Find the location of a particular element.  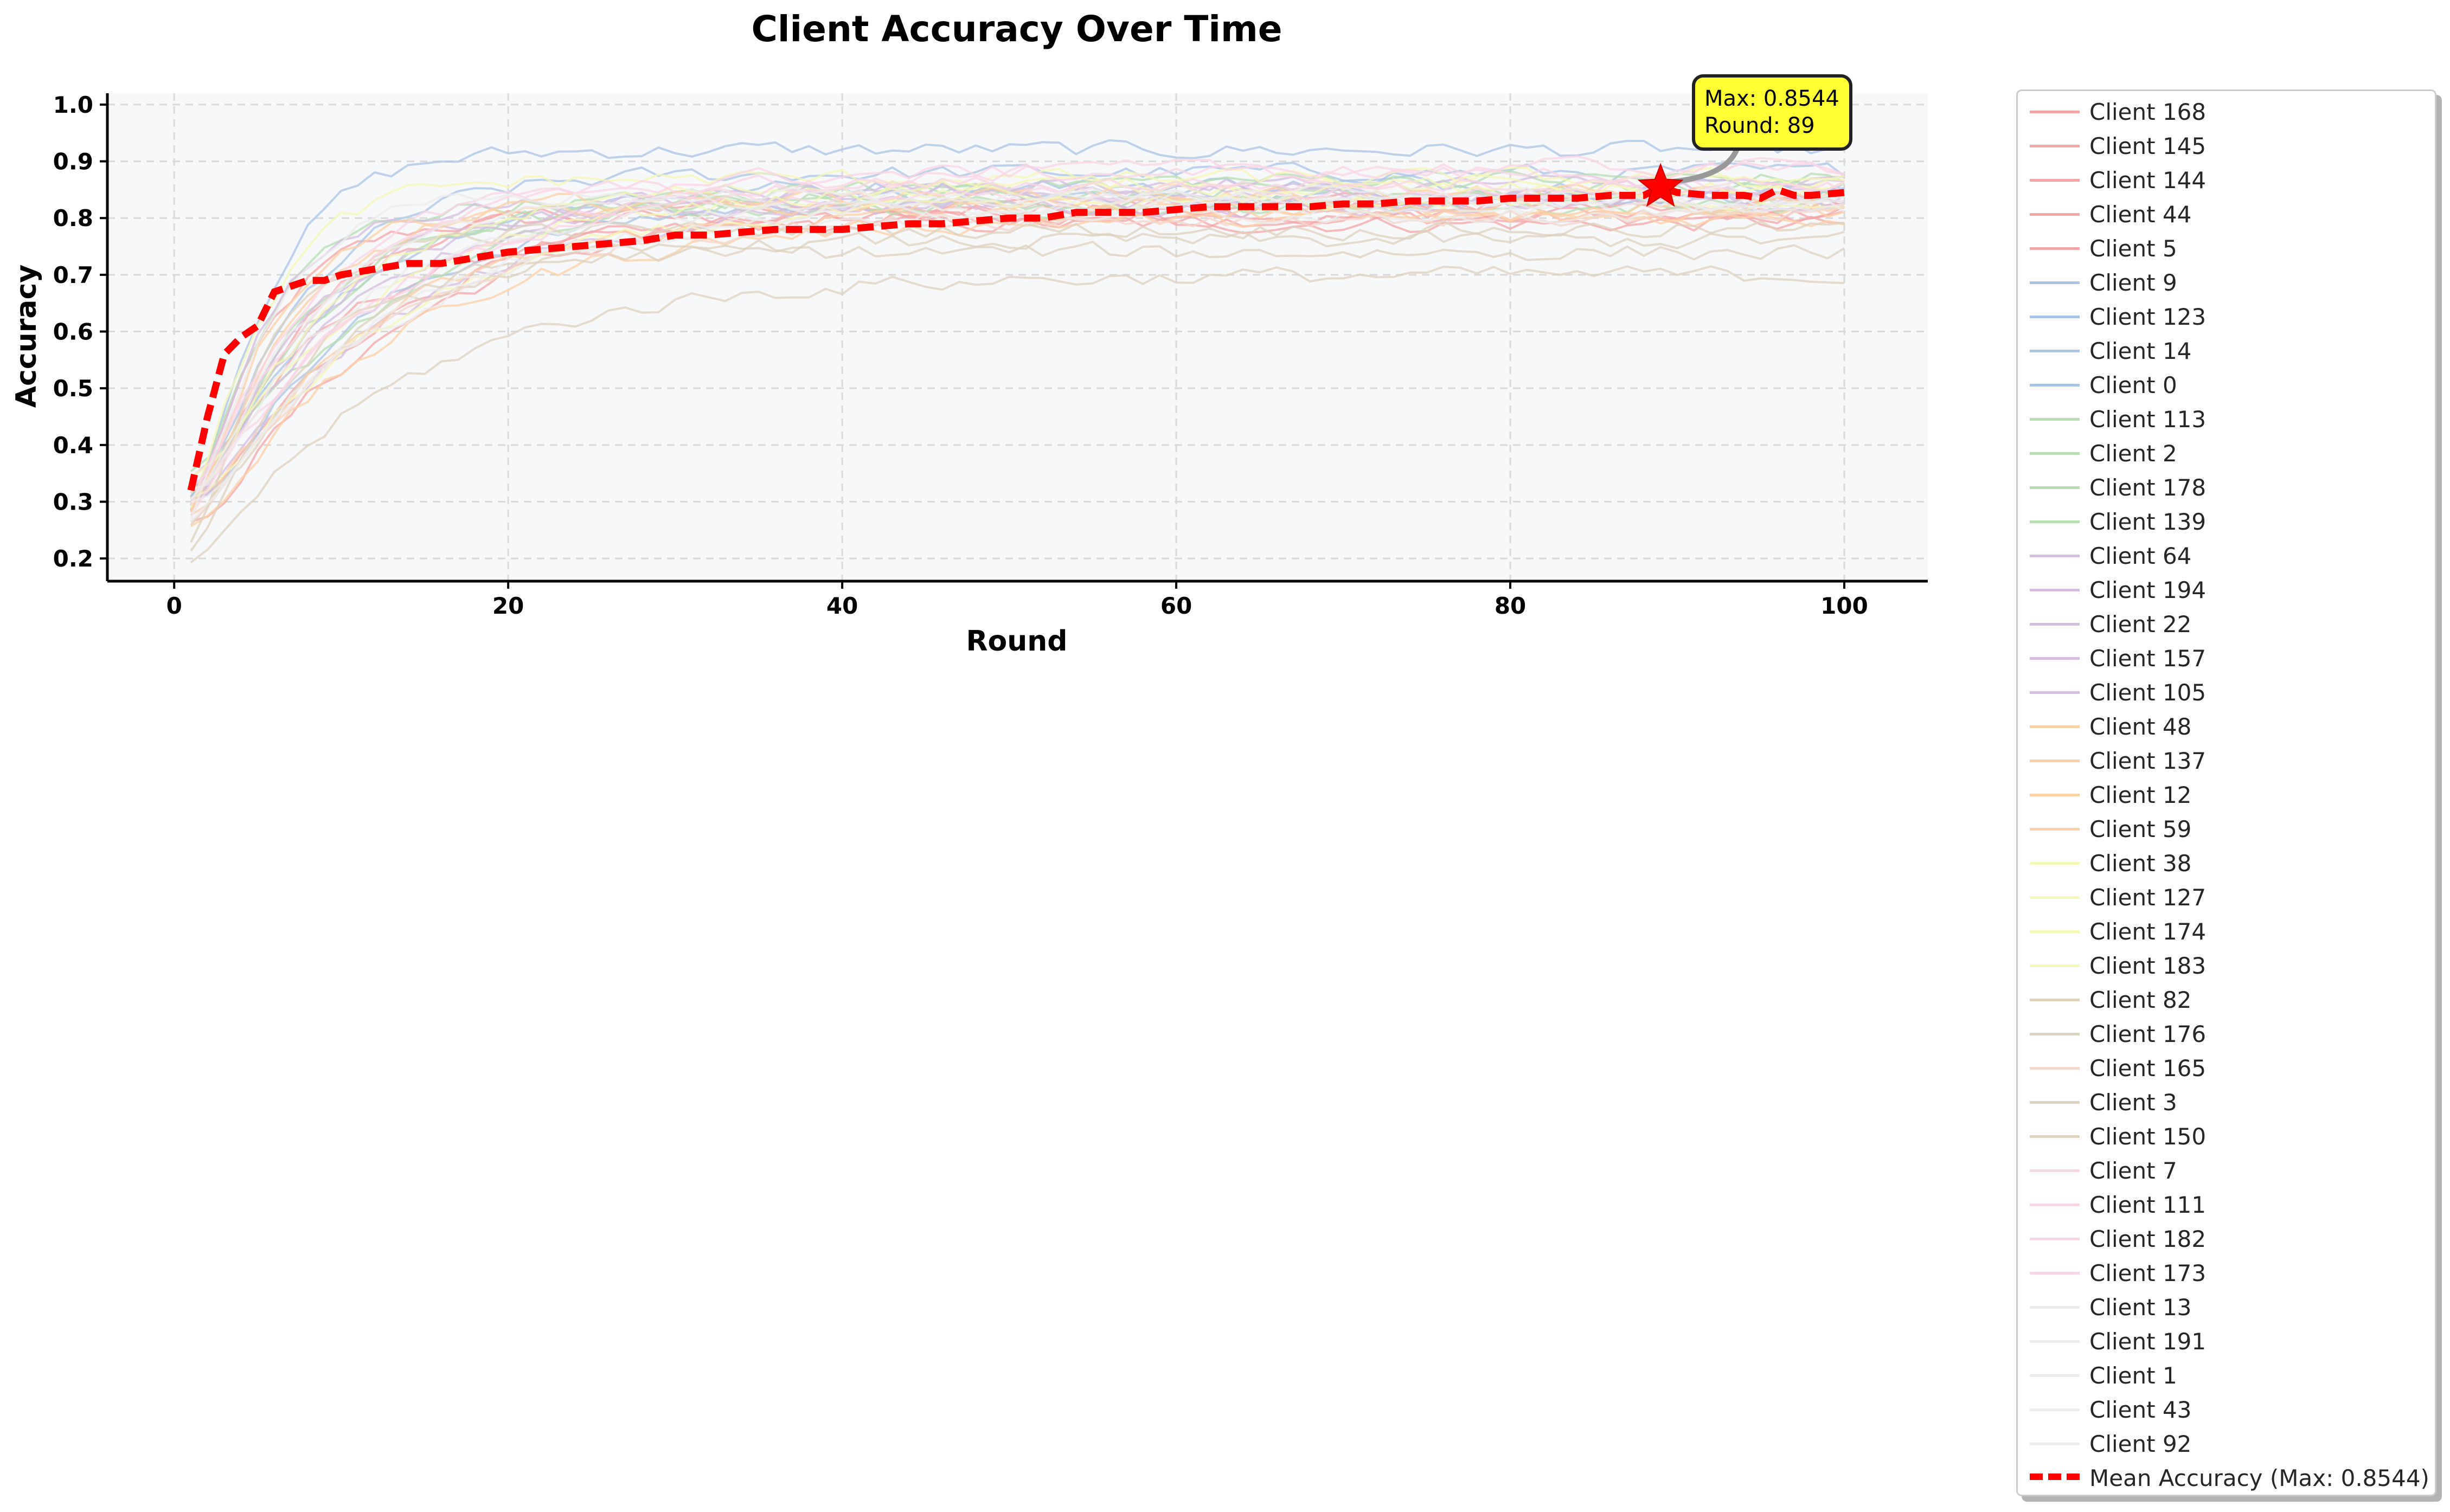

legend-item: Client 139 is located at coordinates (2226, 521).